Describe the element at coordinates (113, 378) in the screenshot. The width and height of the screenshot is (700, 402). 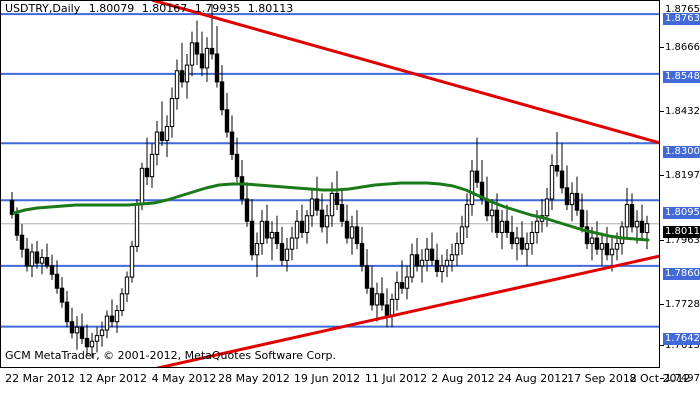
I see `date-axis-label: 12 Apr 2012` at that location.